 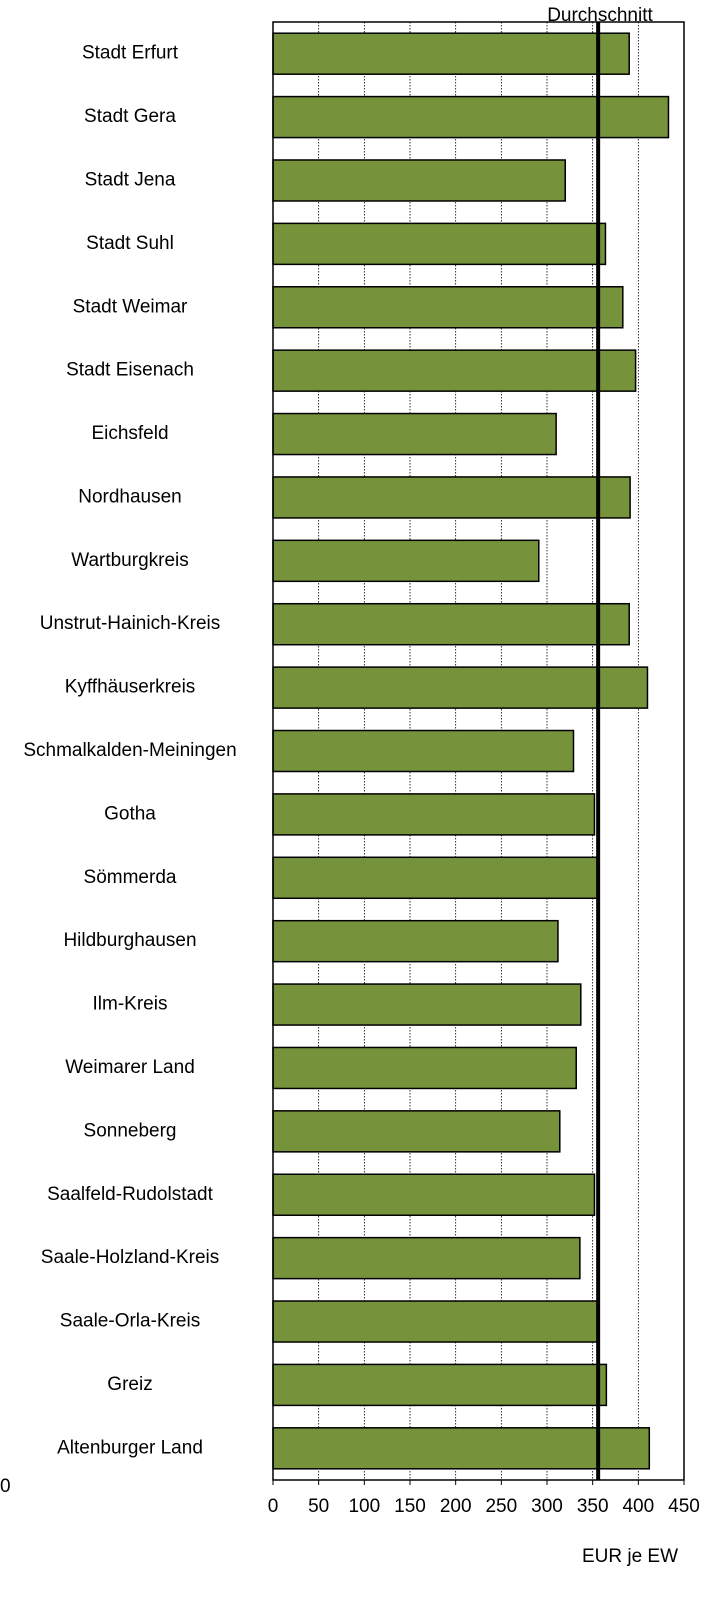 What do you see at coordinates (5, 1486) in the screenshot?
I see `stray-label: 0` at bounding box center [5, 1486].